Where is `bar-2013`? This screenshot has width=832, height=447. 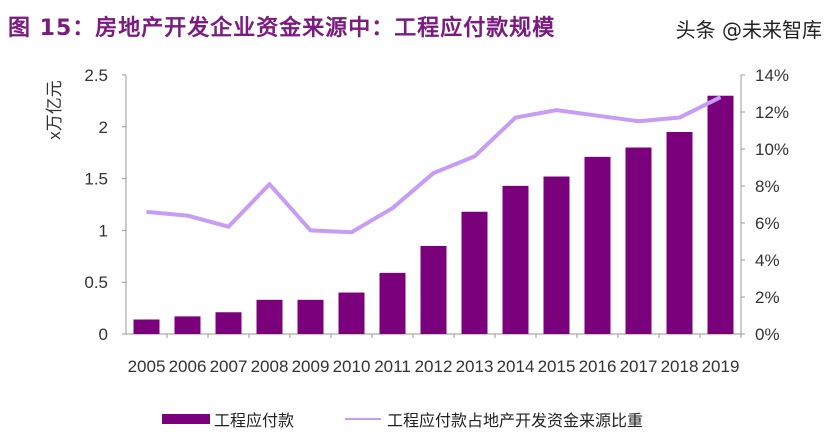
bar-2013 is located at coordinates (474, 272).